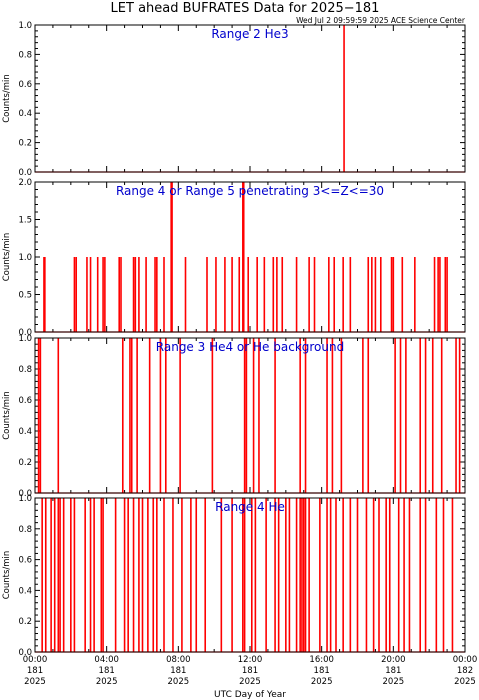 This screenshot has width=479, height=700. Describe the element at coordinates (250, 347) in the screenshot. I see `panel-title: Range 3 He4 or He background` at that location.